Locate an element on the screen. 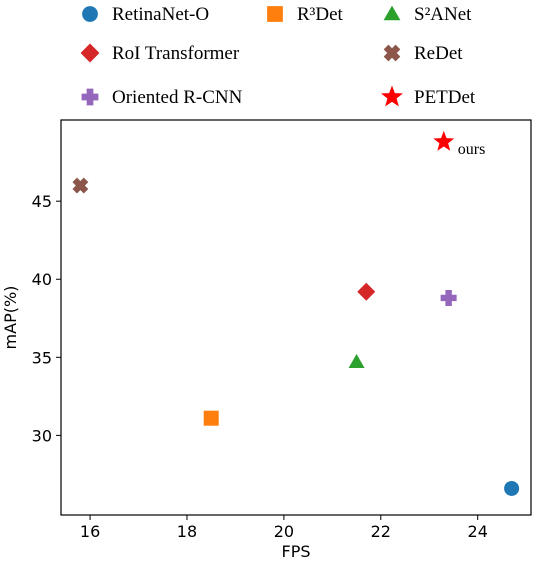 The height and width of the screenshot is (562, 534). y-tick-label: 45 is located at coordinates (42, 201).